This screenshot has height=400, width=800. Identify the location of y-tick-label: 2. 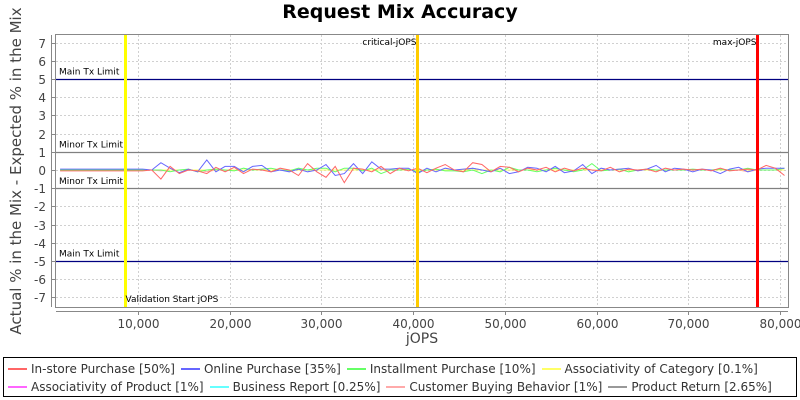
(42, 135).